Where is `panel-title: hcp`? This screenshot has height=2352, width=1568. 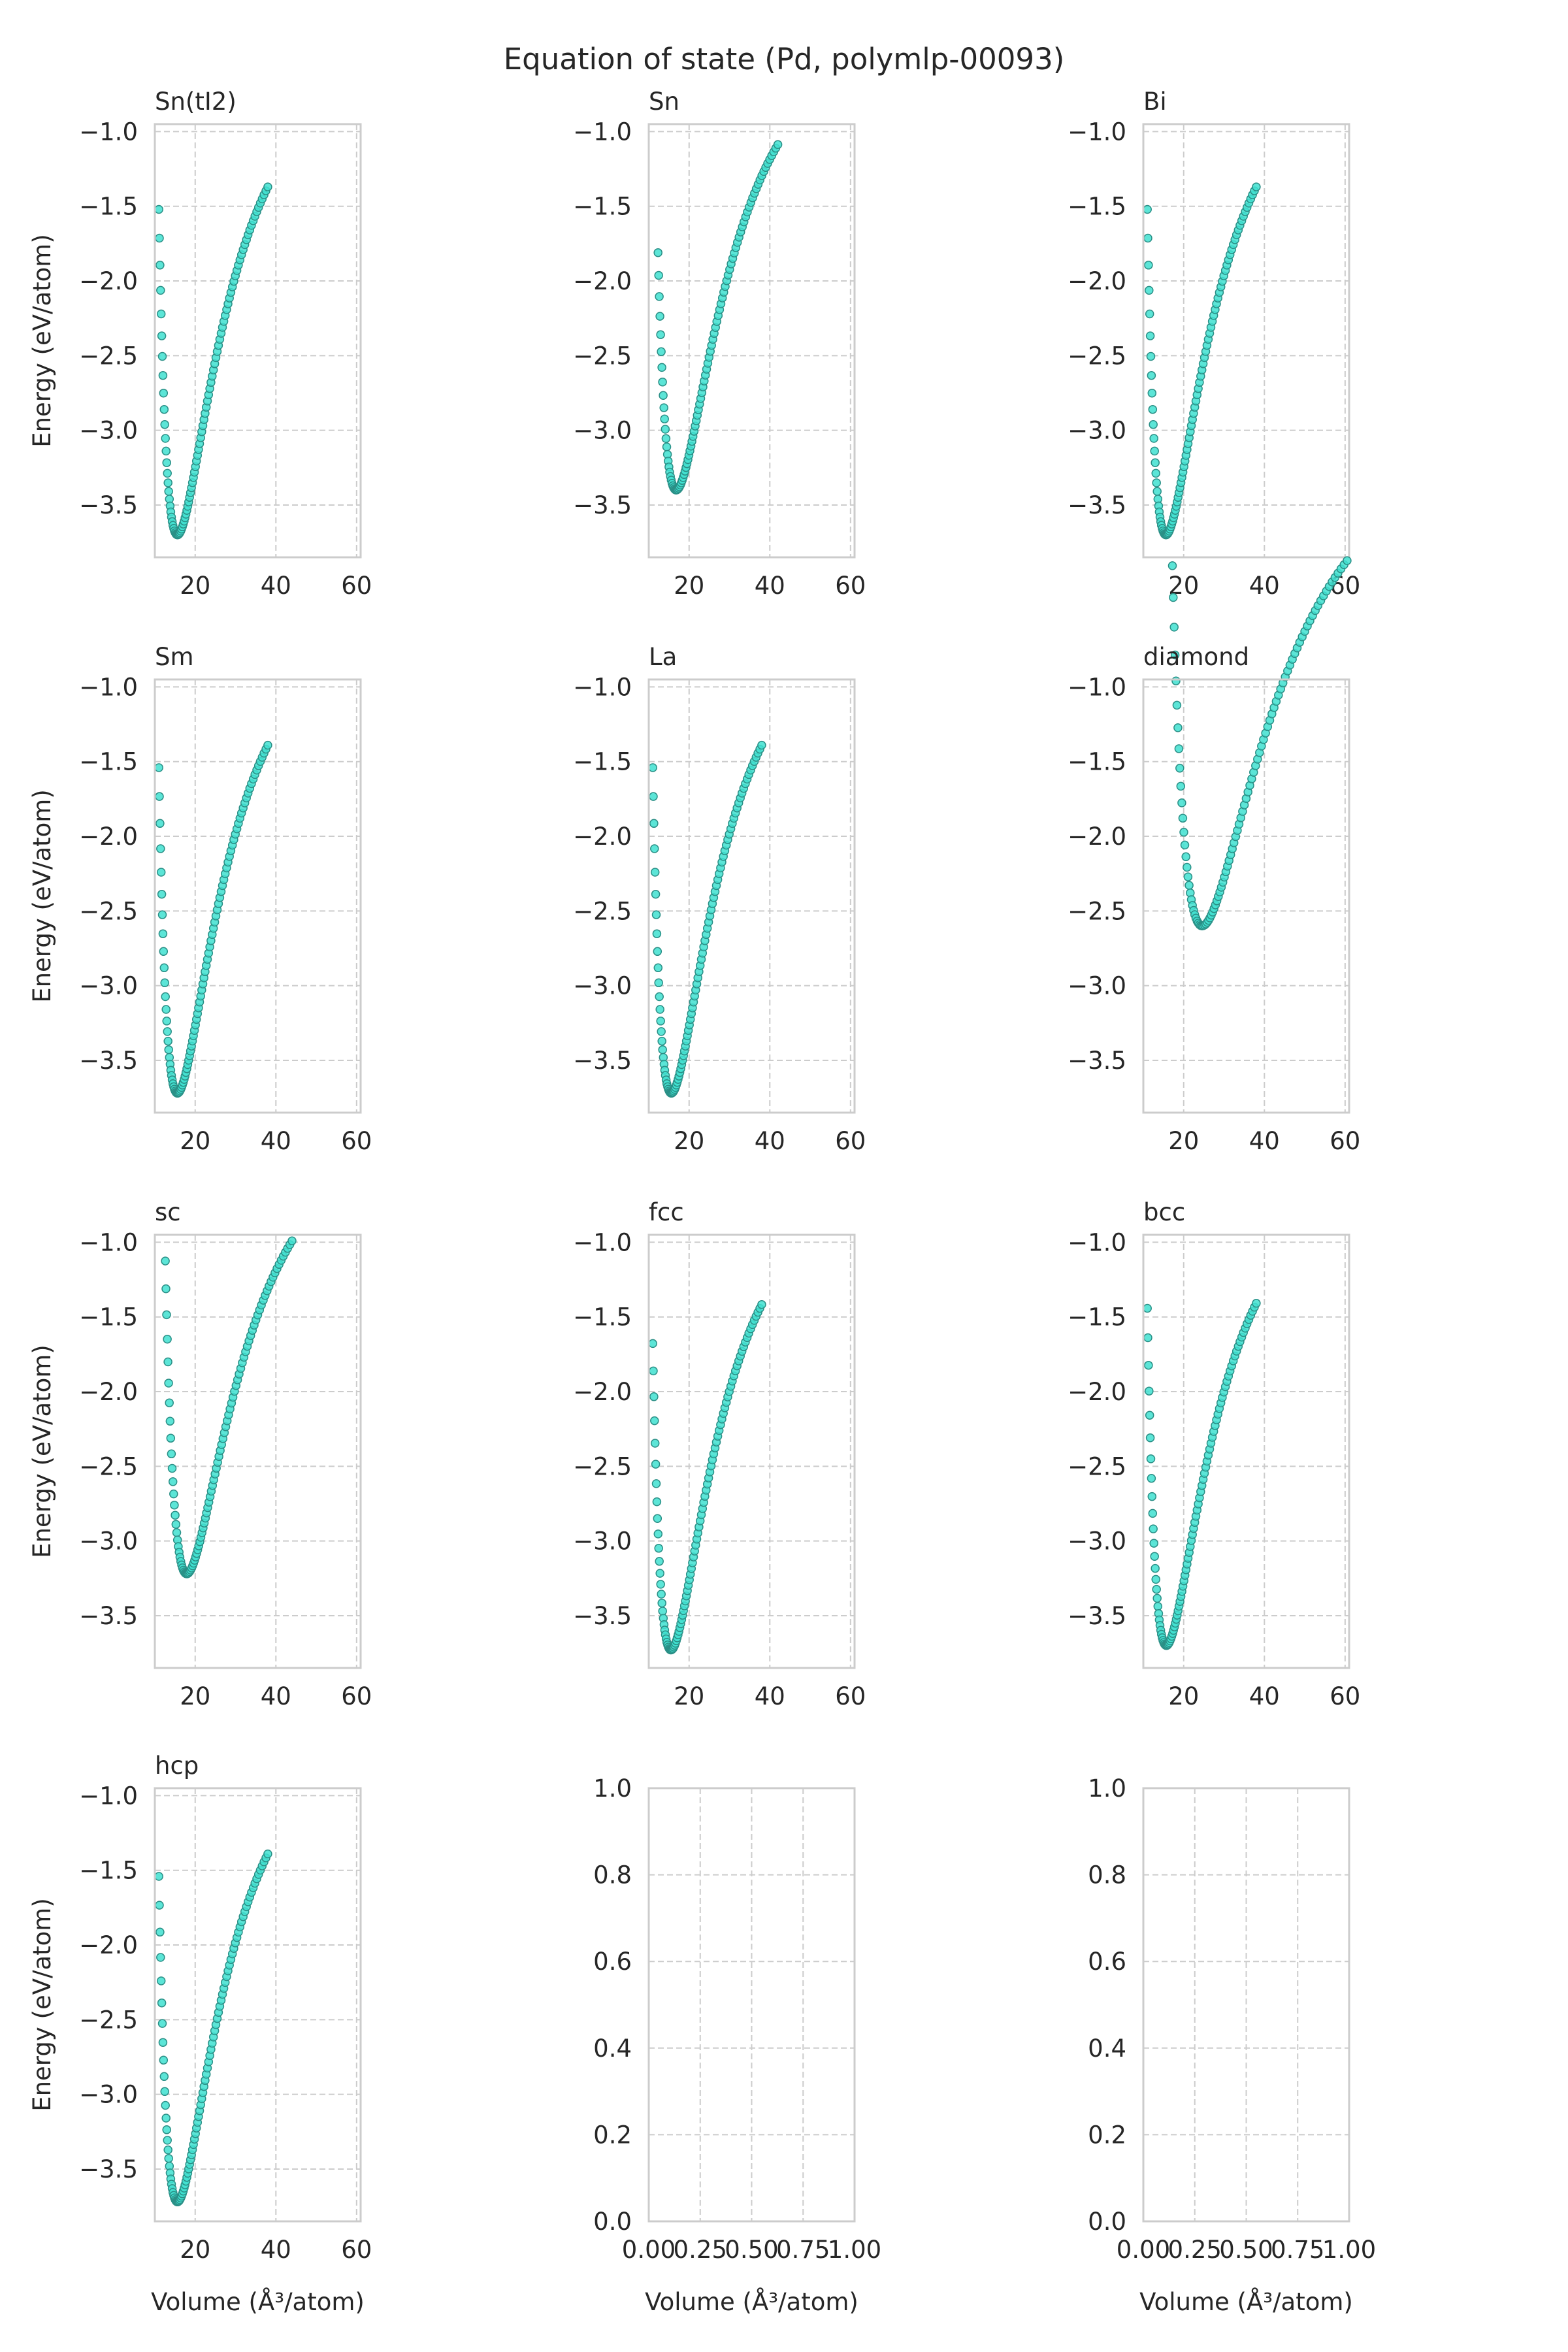
panel-title: hcp is located at coordinates (177, 1766).